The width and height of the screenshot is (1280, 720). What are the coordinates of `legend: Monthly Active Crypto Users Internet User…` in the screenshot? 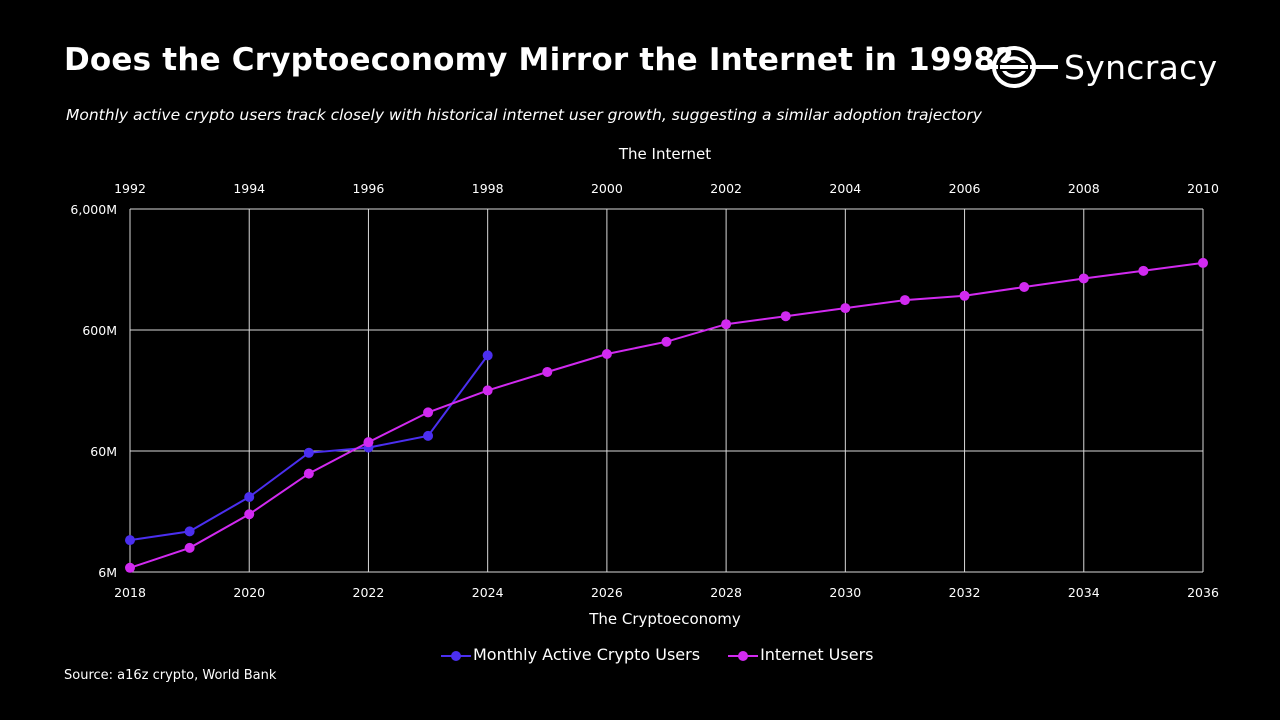 It's located at (671, 654).